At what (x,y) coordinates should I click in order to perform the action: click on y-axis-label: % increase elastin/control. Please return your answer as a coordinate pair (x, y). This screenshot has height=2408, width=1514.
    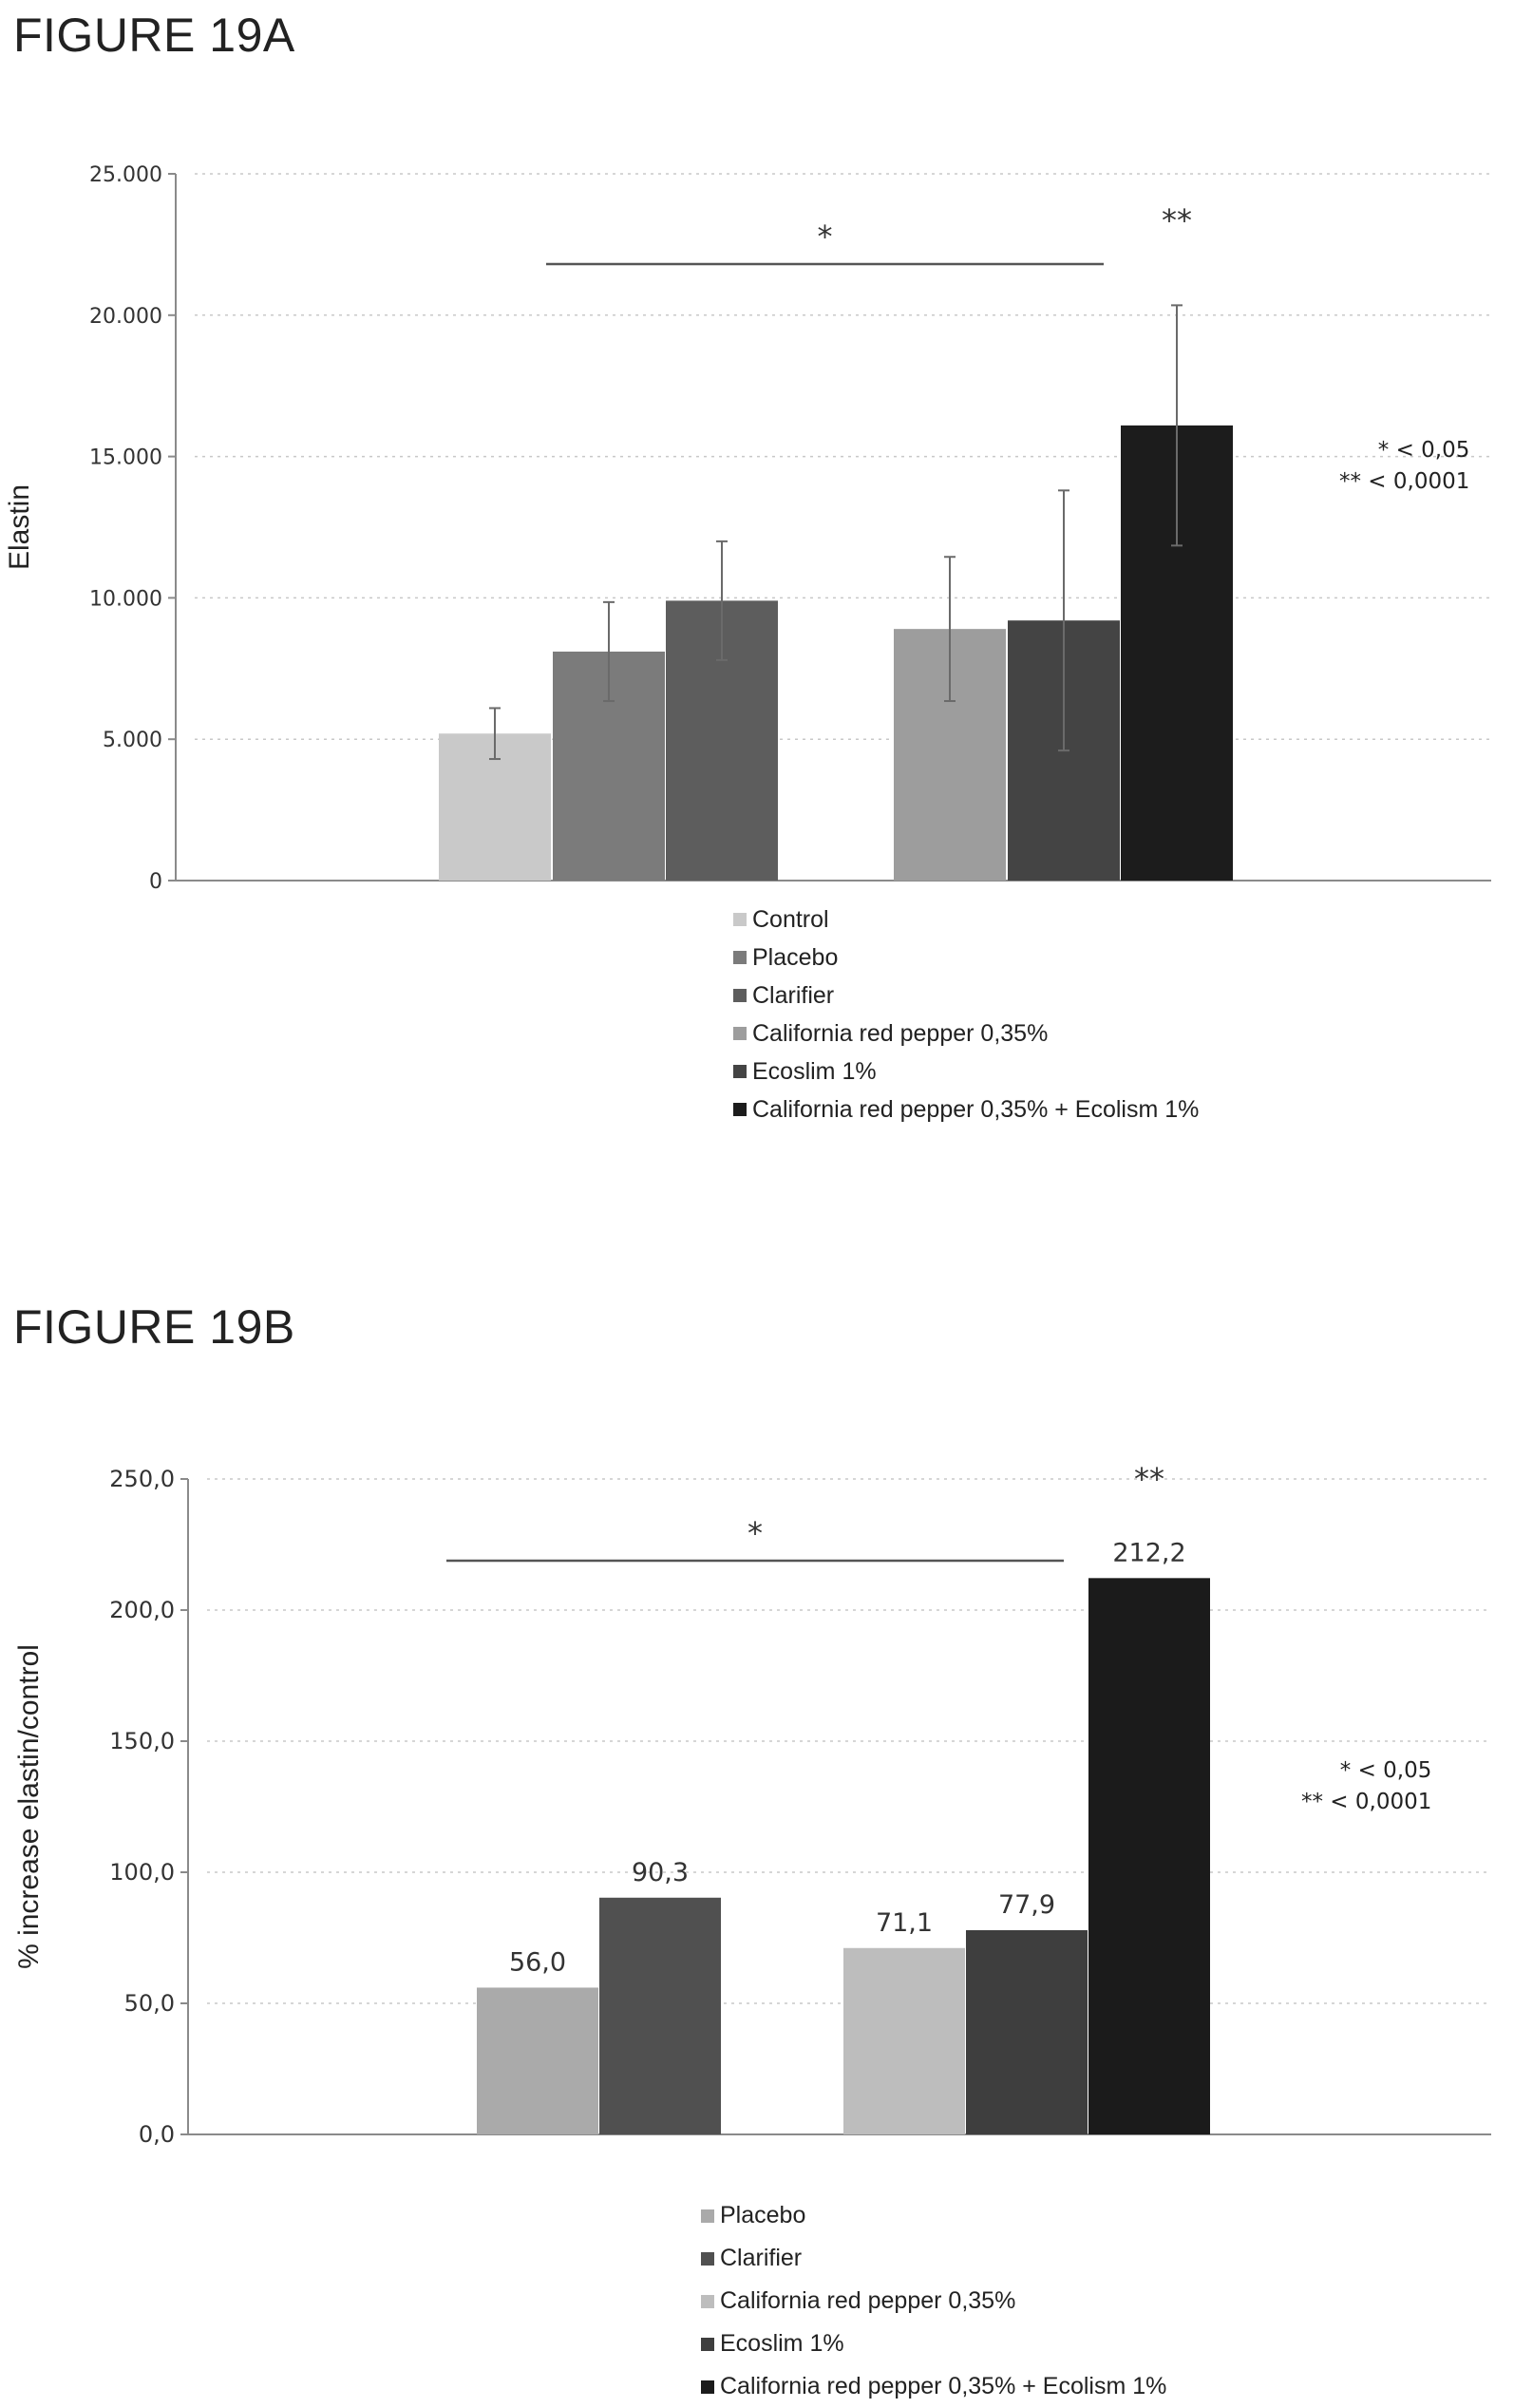
    Looking at the image, I should click on (29, 1806).